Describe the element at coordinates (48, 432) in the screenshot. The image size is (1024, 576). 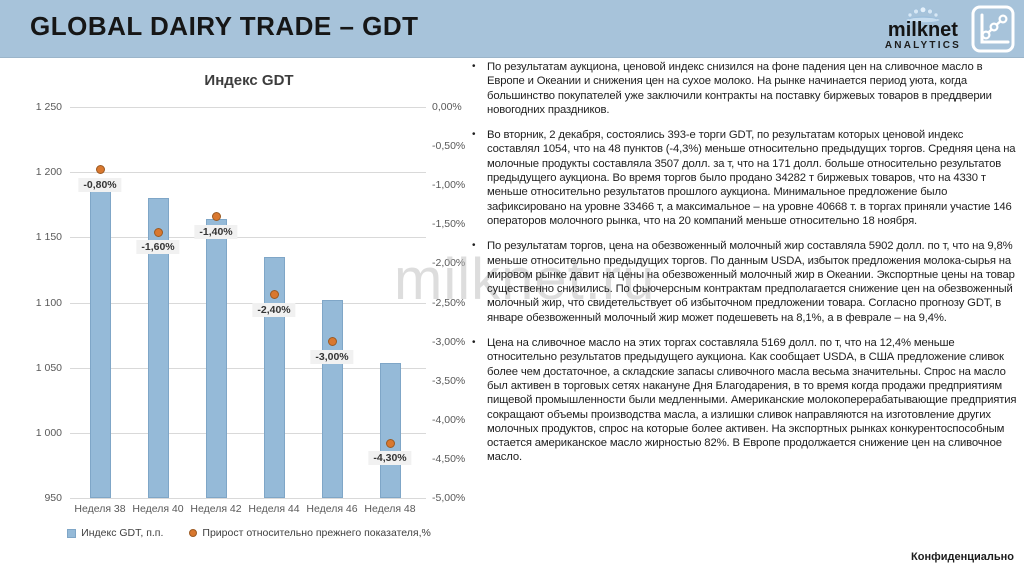
I see `left-axis-tick: 1 000` at that location.